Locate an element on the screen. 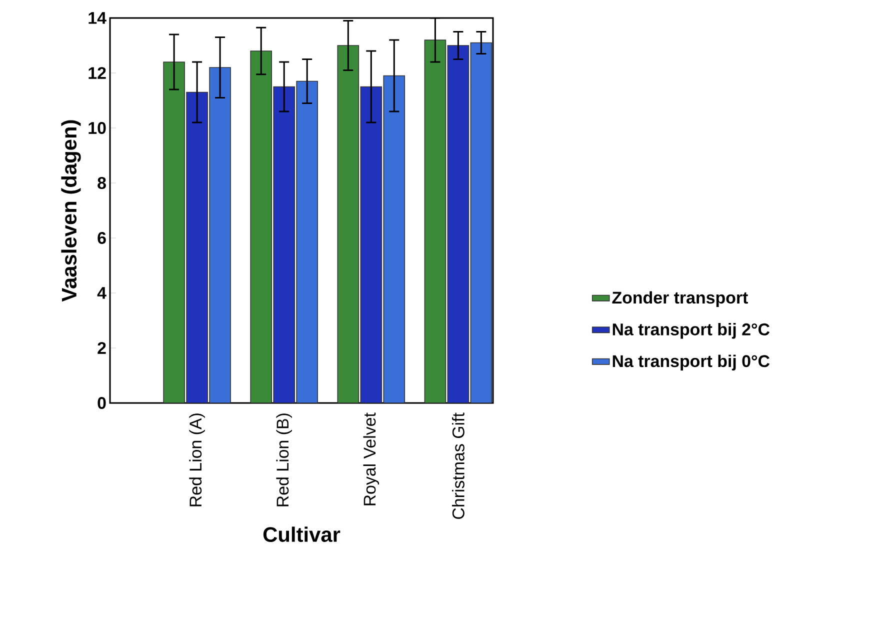 The height and width of the screenshot is (633, 873). legend-label: Na transport bij 0°C is located at coordinates (691, 362).